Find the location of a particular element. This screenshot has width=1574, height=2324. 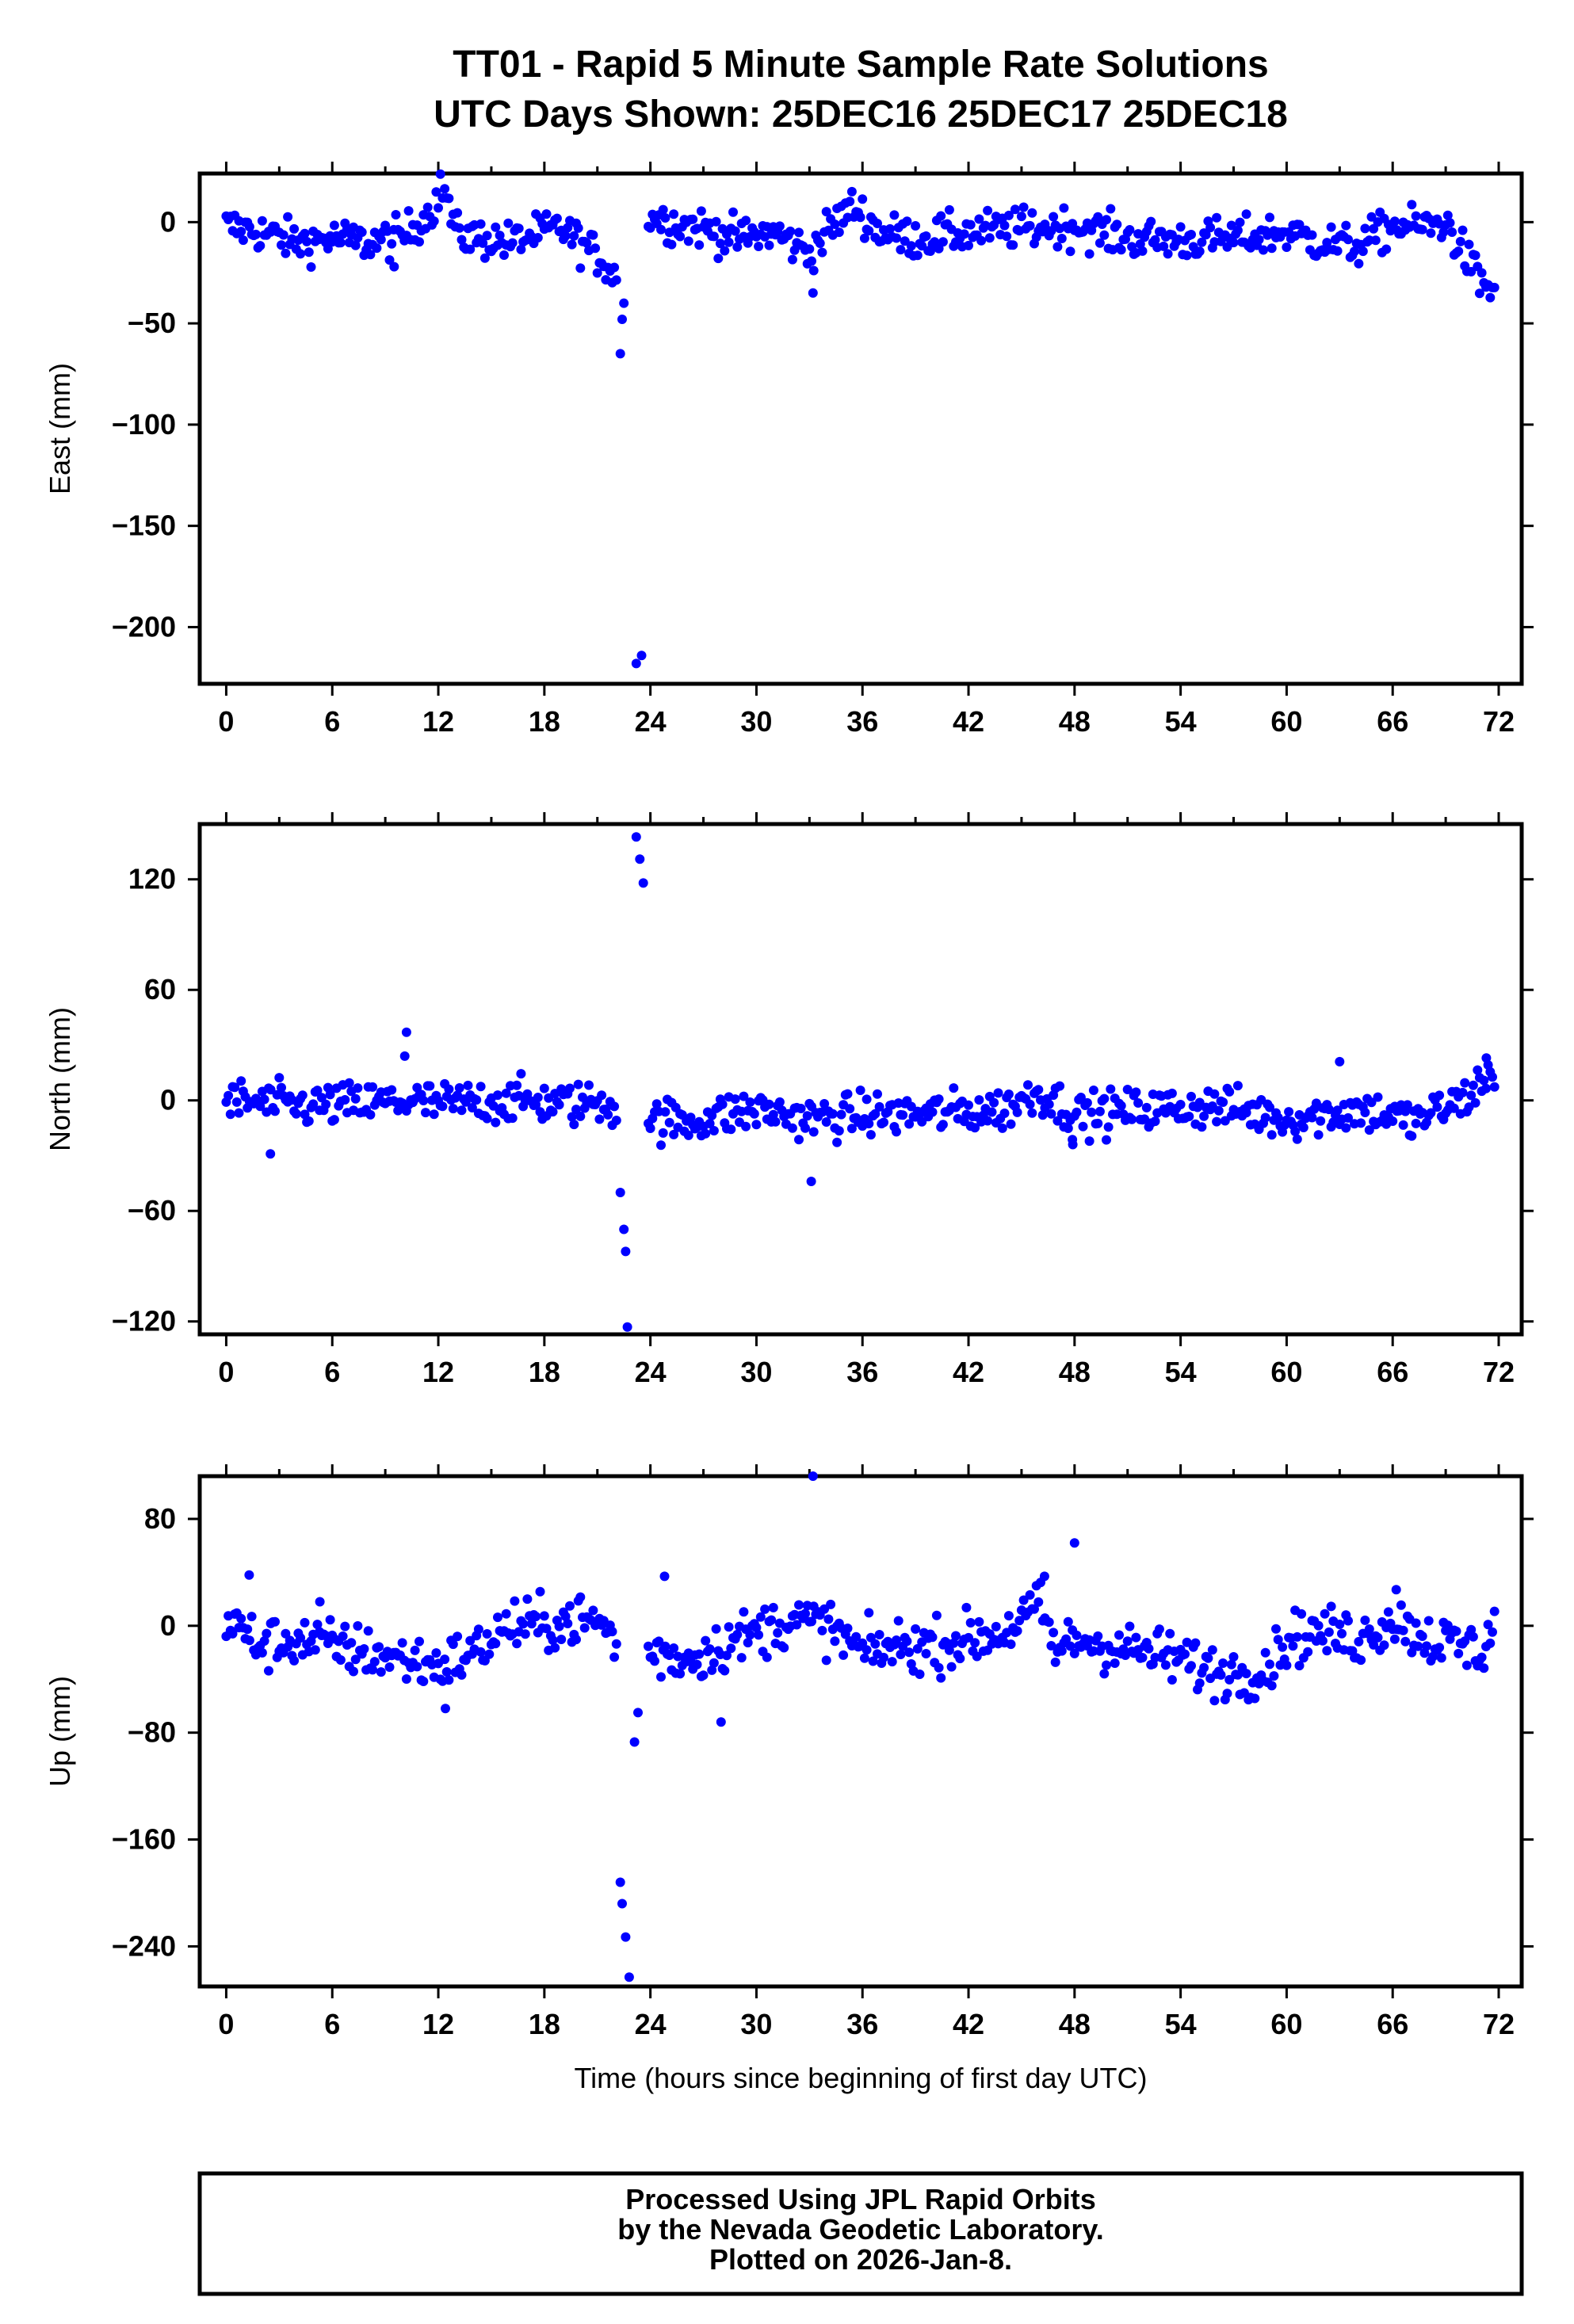

y-tick-label: −100 is located at coordinates (144, 424).